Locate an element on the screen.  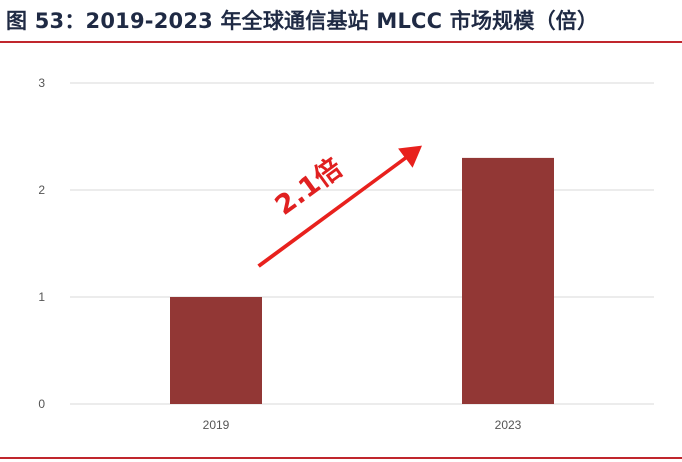
growth-annotation-label: 2.1倍 is located at coordinates (308, 187).